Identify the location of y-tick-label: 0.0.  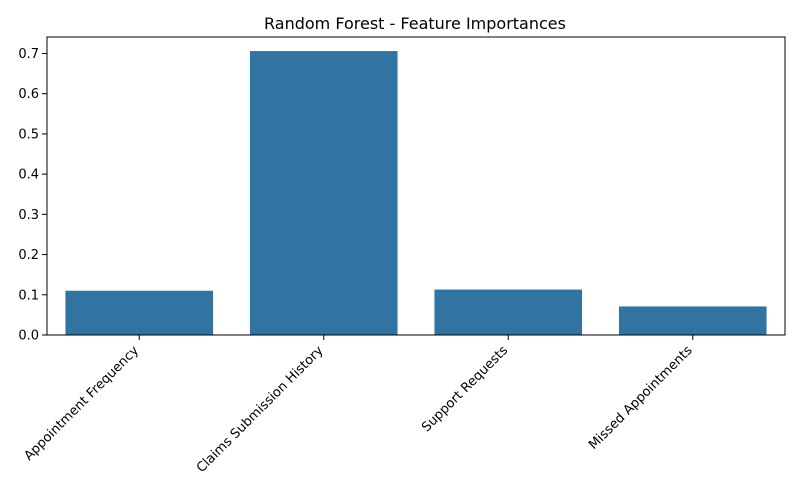
(28, 336).